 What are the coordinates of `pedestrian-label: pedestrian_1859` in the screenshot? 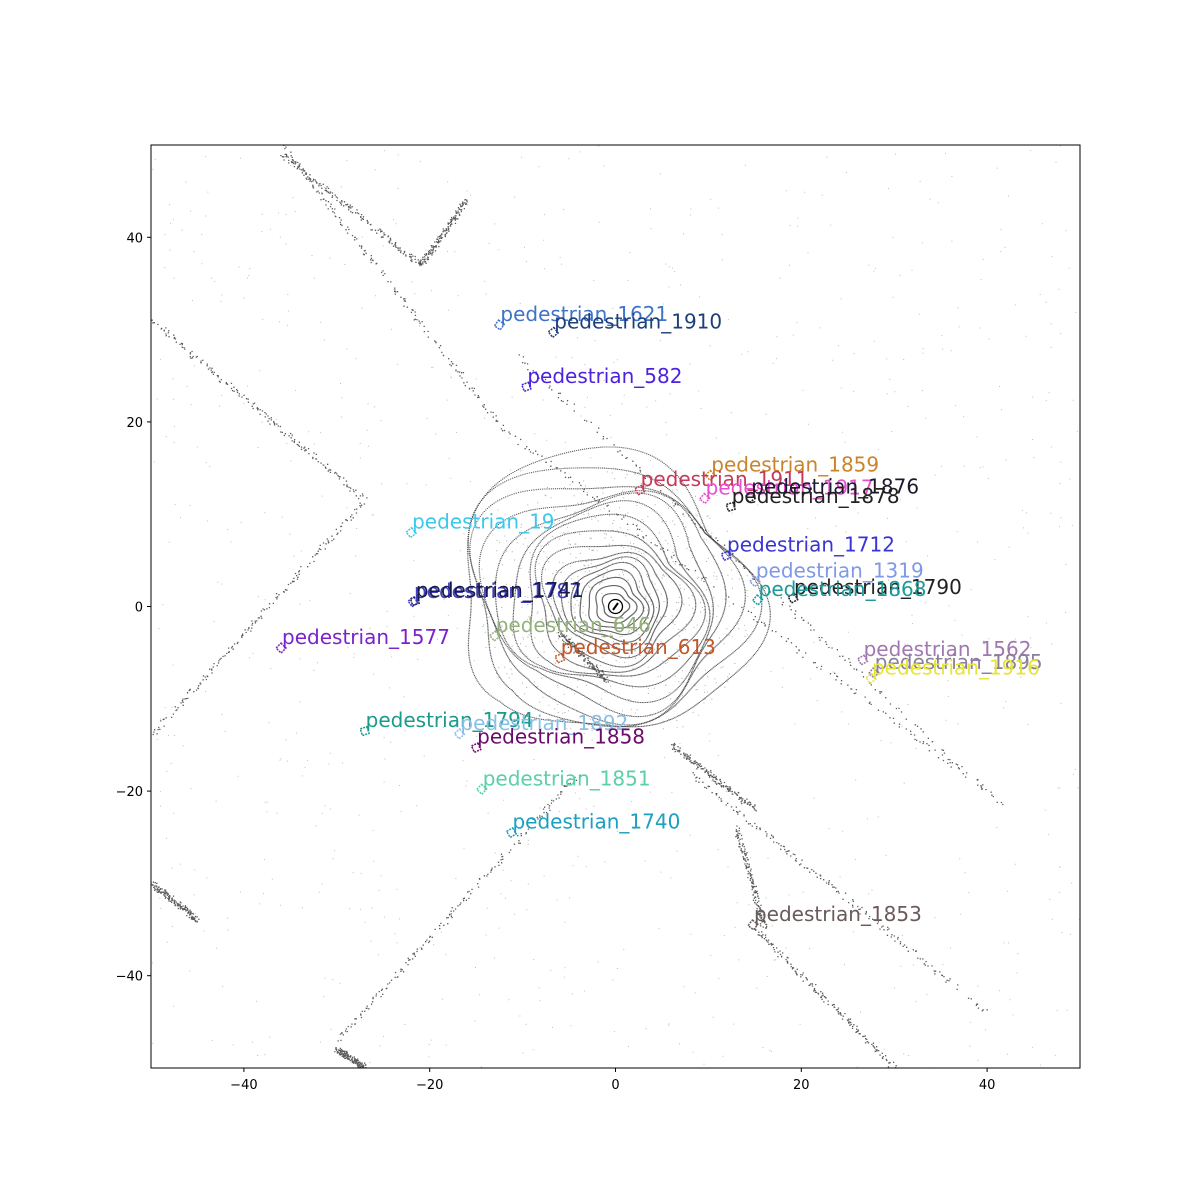 It's located at (795, 464).